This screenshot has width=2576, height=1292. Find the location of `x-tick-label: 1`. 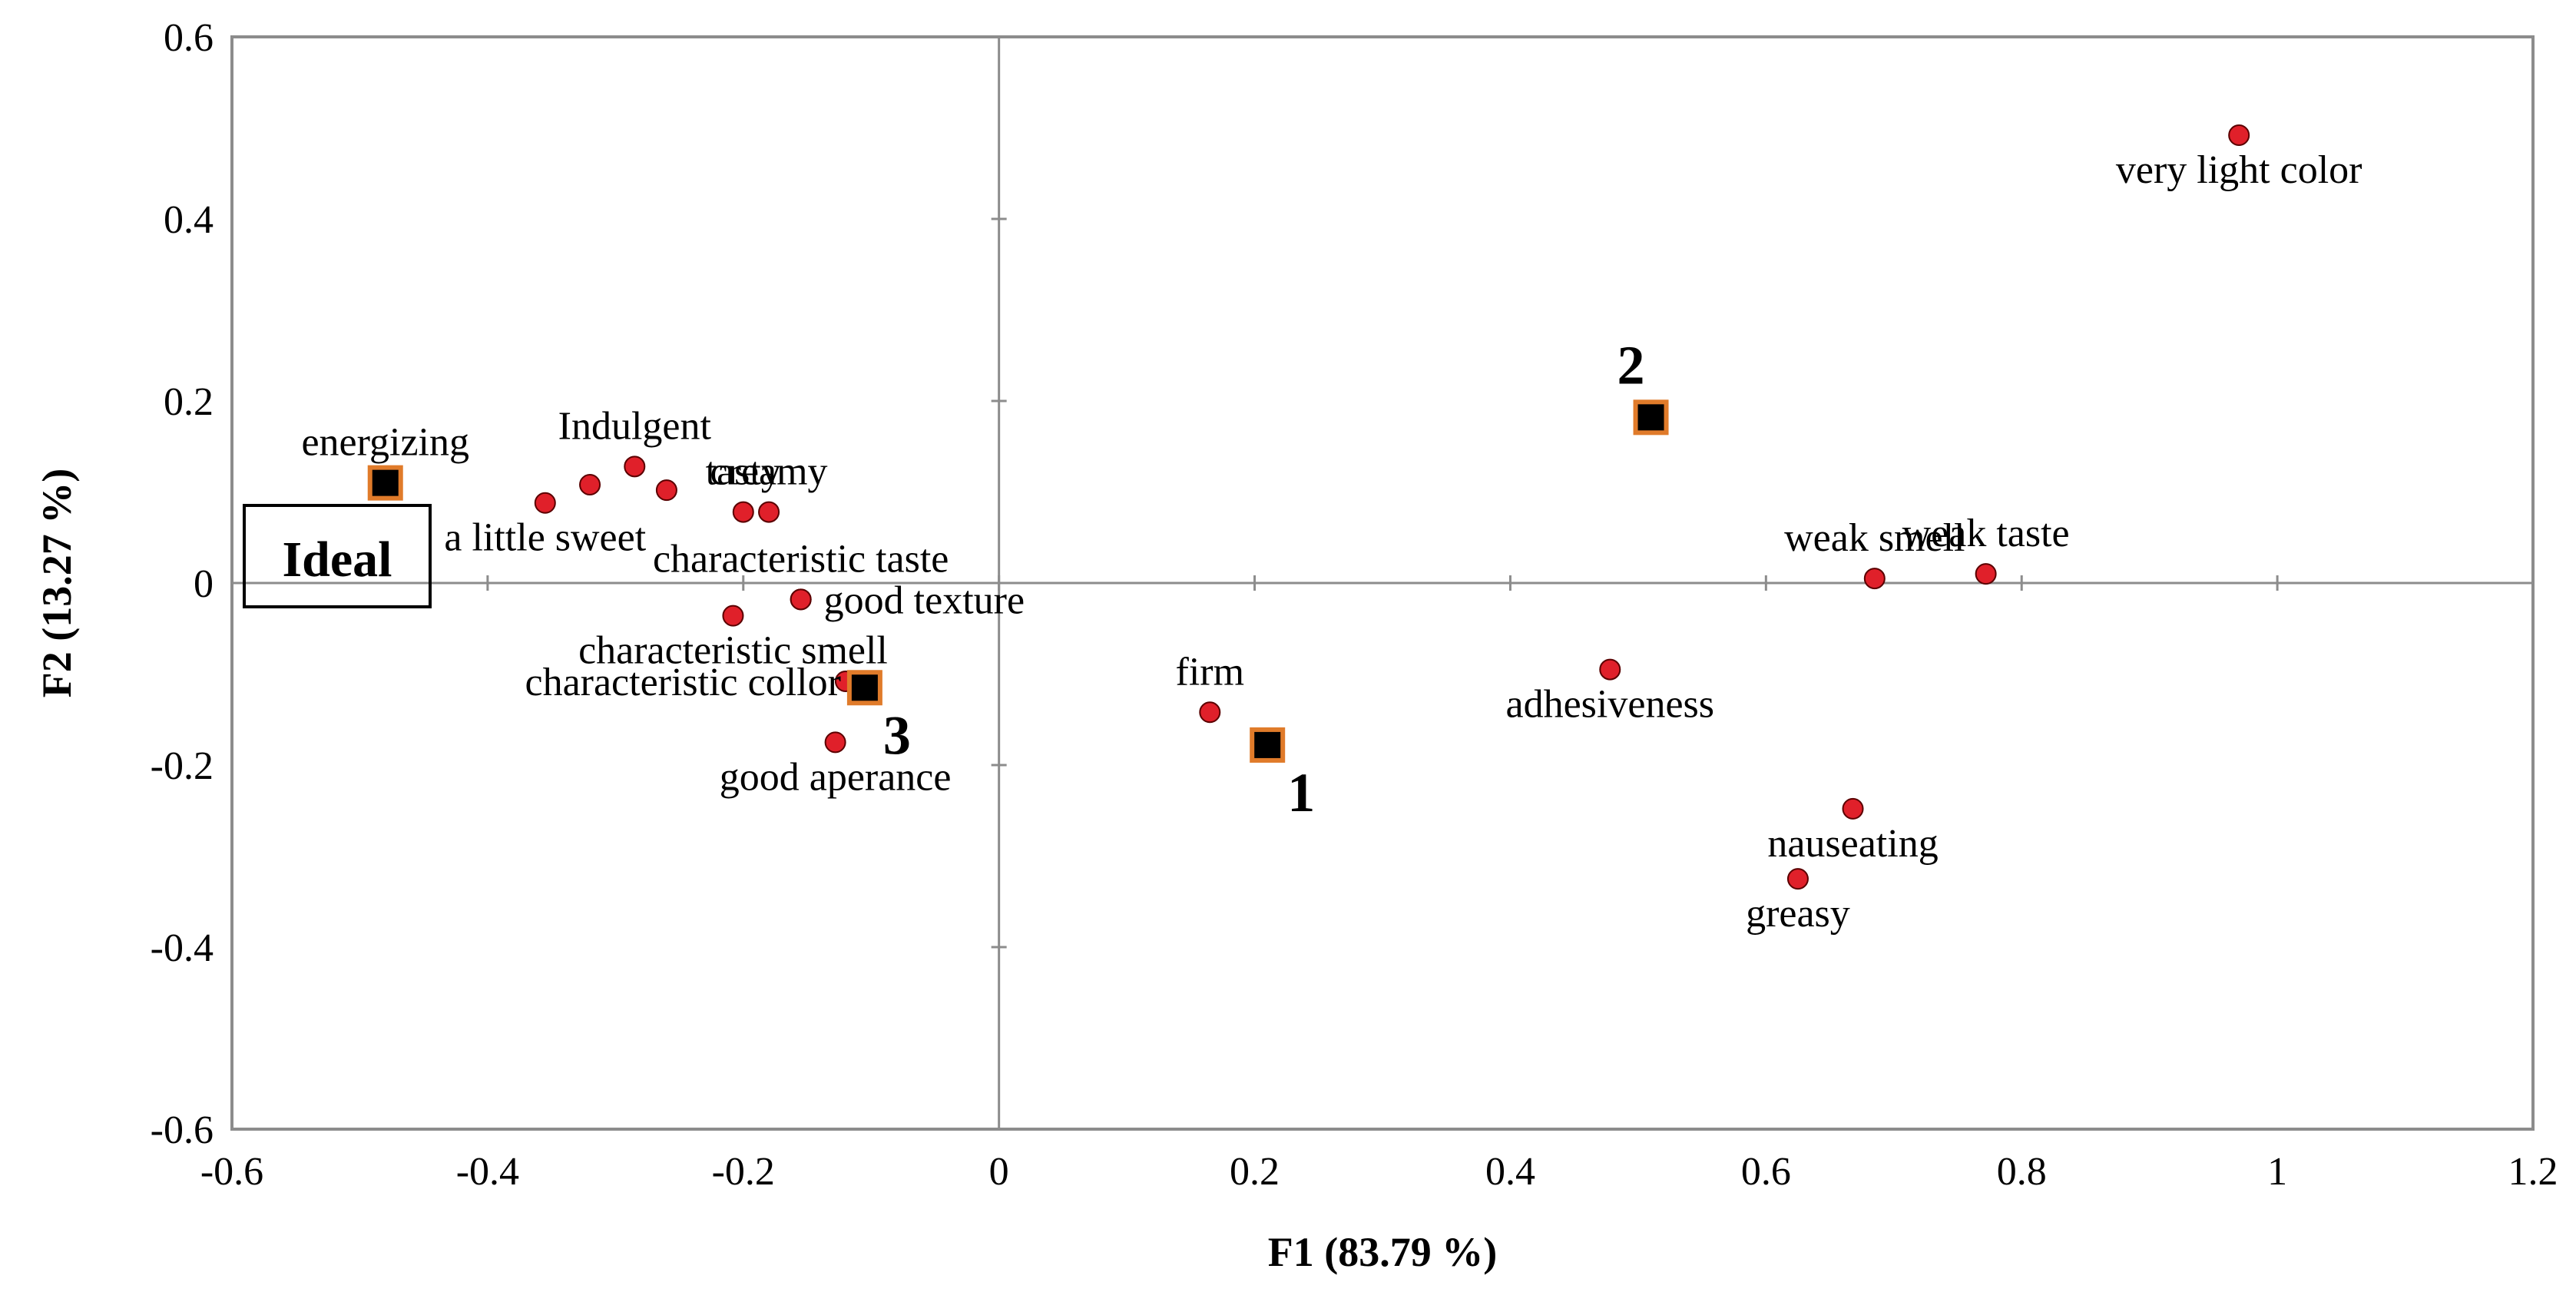

x-tick-label: 1 is located at coordinates (2277, 1172).